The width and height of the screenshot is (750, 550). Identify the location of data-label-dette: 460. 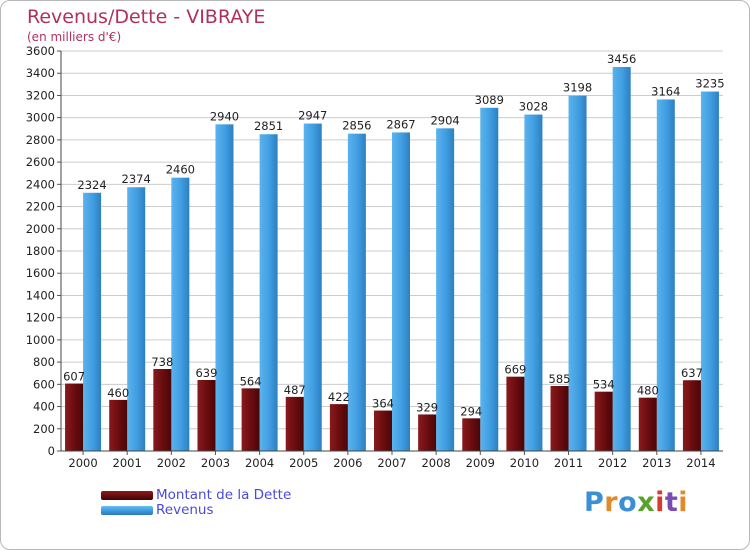
(118, 393).